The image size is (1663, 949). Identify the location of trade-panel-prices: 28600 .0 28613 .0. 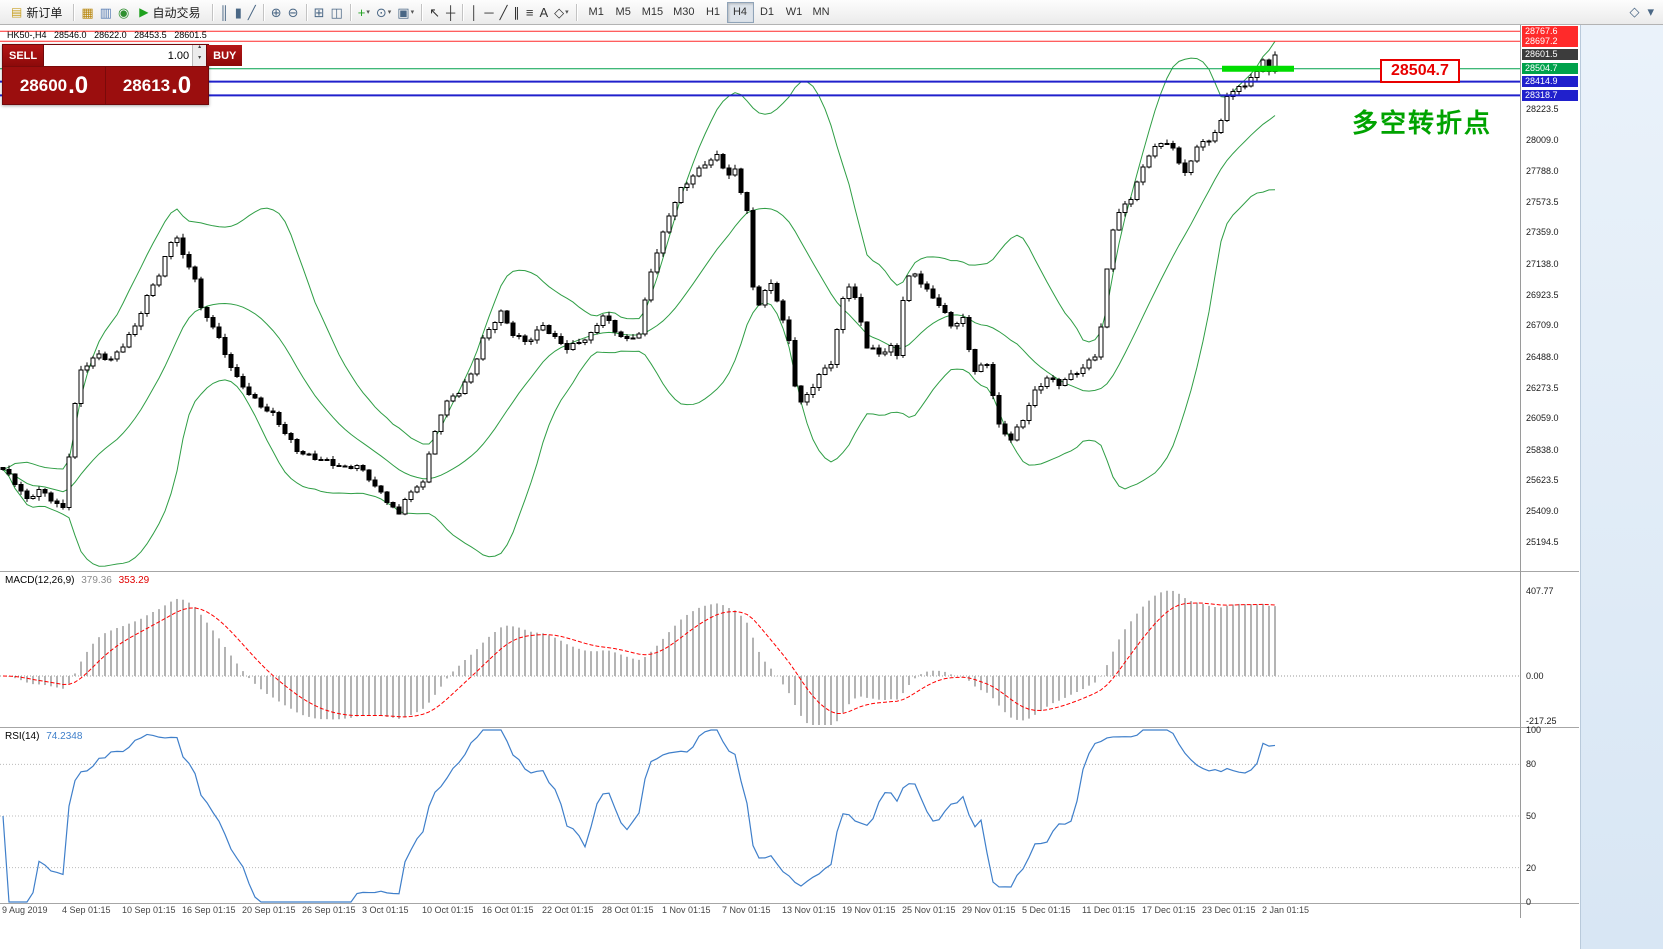
(105, 85).